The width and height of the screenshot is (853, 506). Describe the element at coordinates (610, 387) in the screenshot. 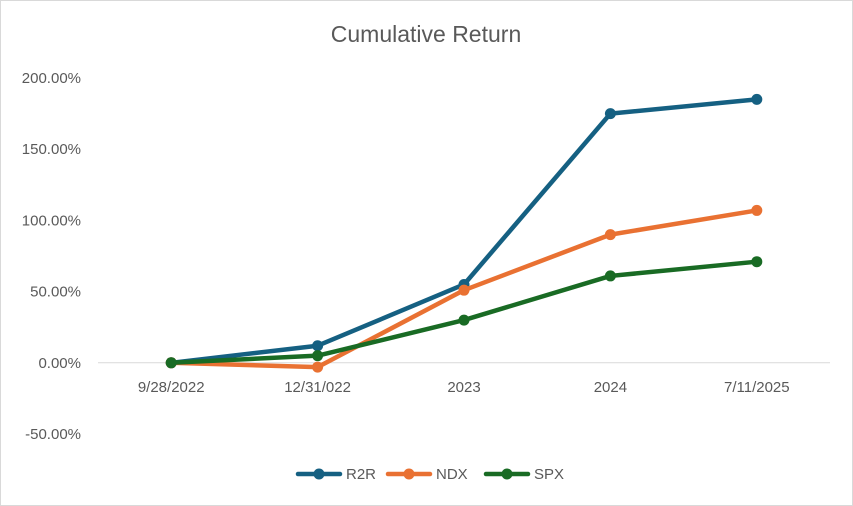

I see `x-tick-label: 2024` at that location.